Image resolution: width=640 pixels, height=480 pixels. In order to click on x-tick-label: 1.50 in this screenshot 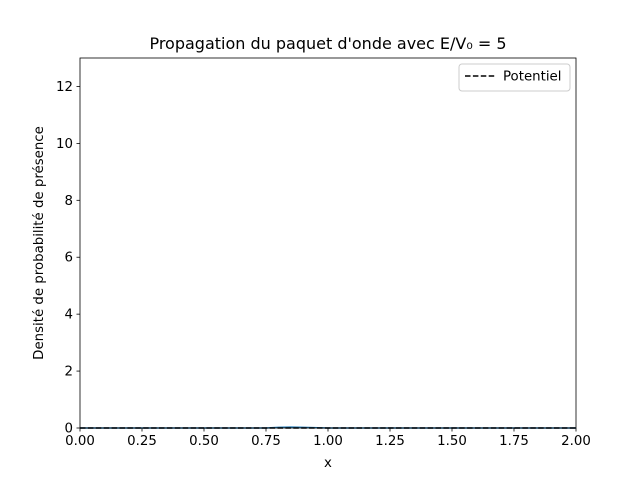, I will do `click(452, 441)`.